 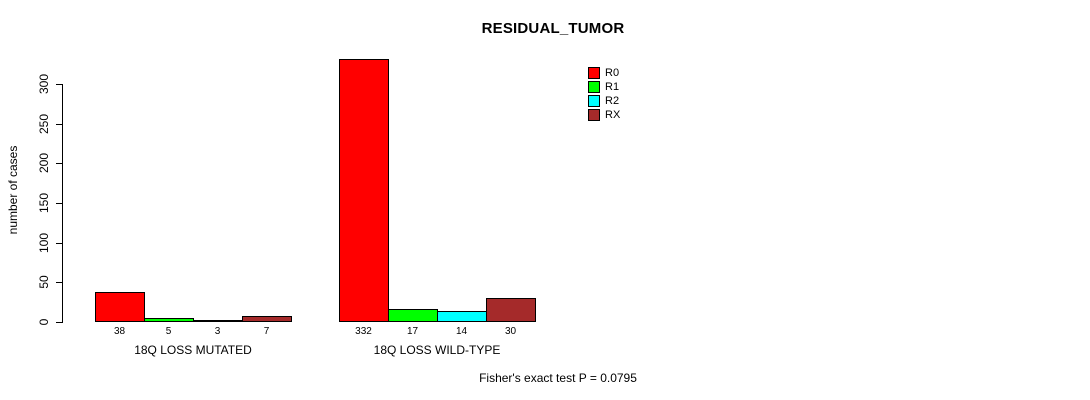 What do you see at coordinates (44, 203) in the screenshot?
I see `y-axis-tick-label: 150` at bounding box center [44, 203].